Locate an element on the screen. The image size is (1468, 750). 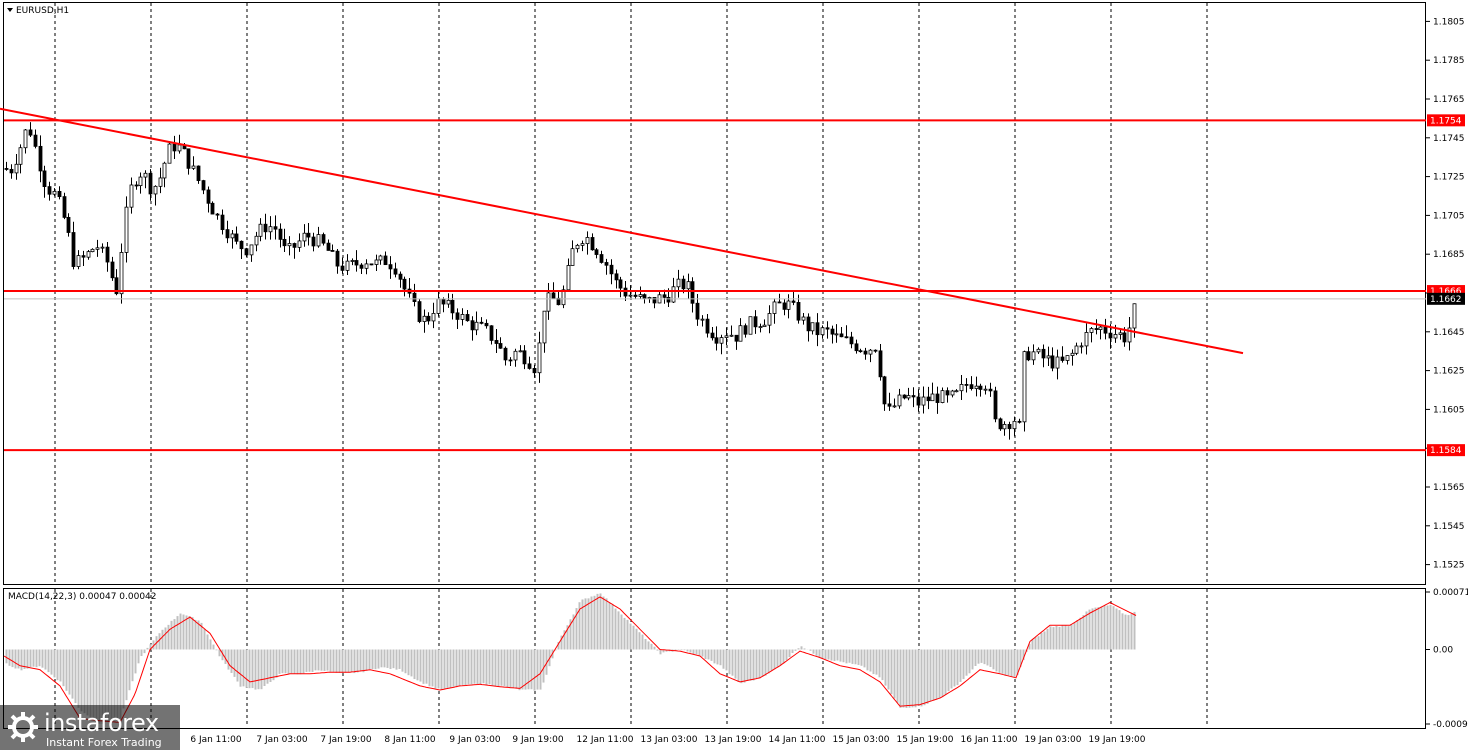
time-tick-label: 13 Jan 19:00 is located at coordinates (733, 740).